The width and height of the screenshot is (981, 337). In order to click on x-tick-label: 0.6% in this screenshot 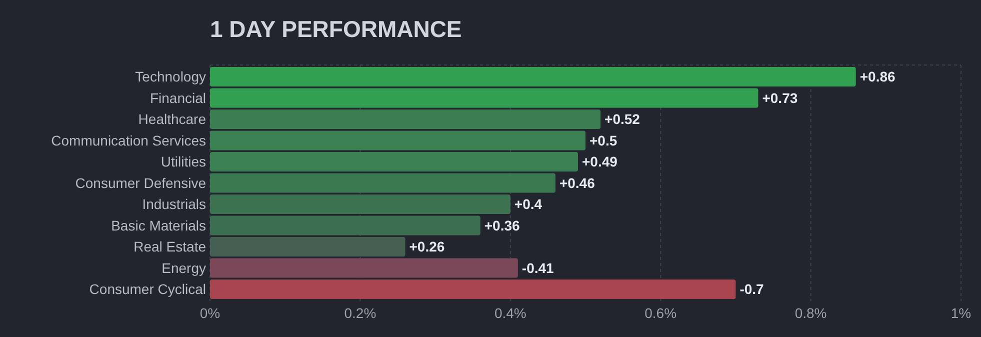, I will do `click(660, 313)`.